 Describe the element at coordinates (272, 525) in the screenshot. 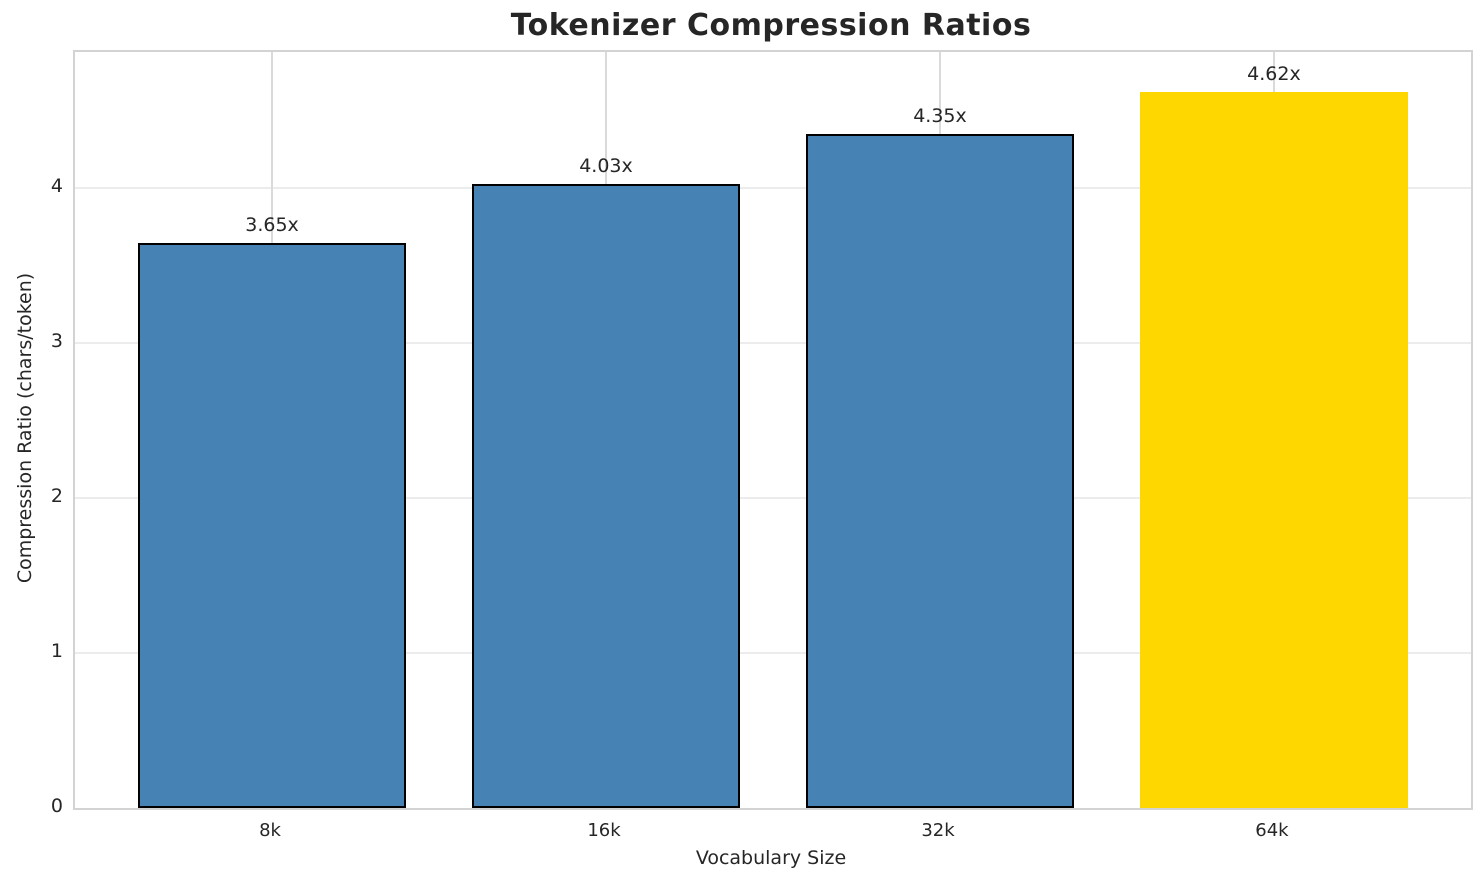

I see `bar-8k` at that location.